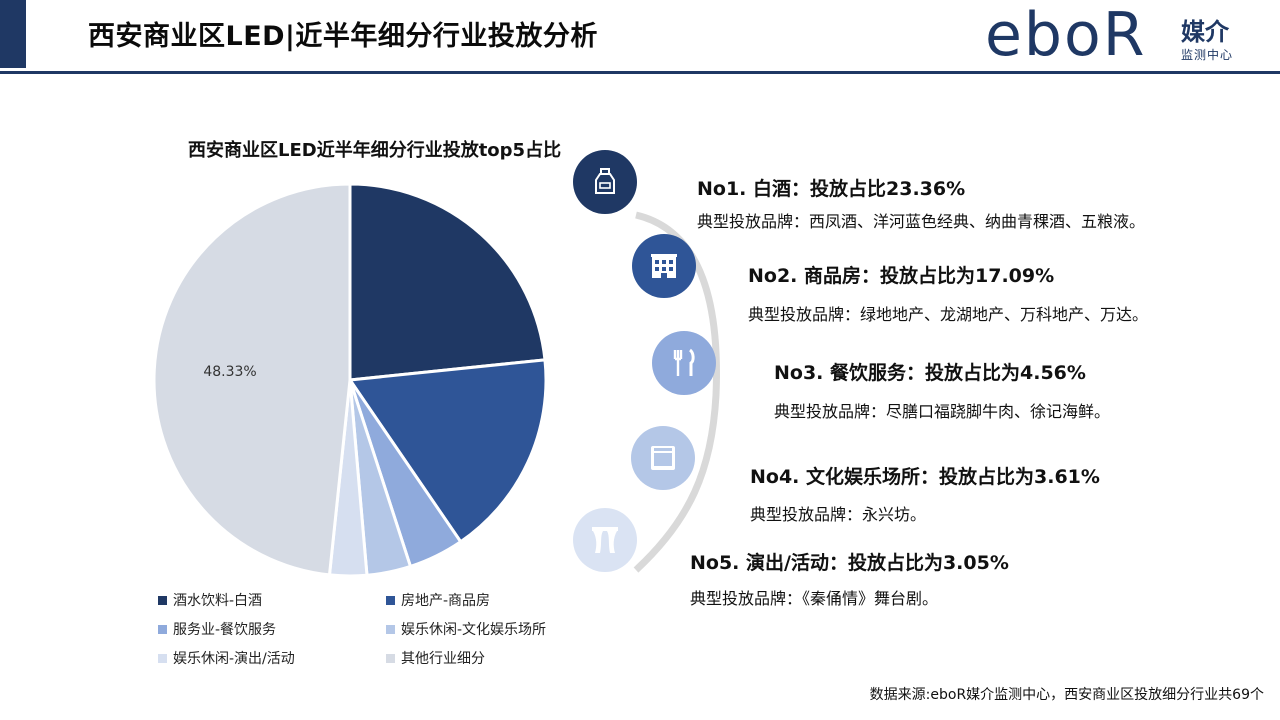 The height and width of the screenshot is (720, 1280). I want to click on logo-wordmark: eboR, so click(1066, 35).